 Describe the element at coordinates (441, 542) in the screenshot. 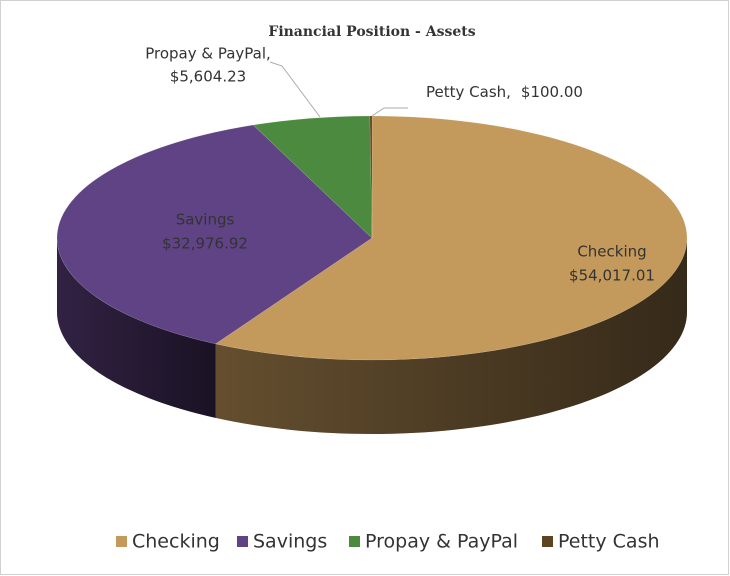

I see `legend-label: Propay & PayPal` at that location.